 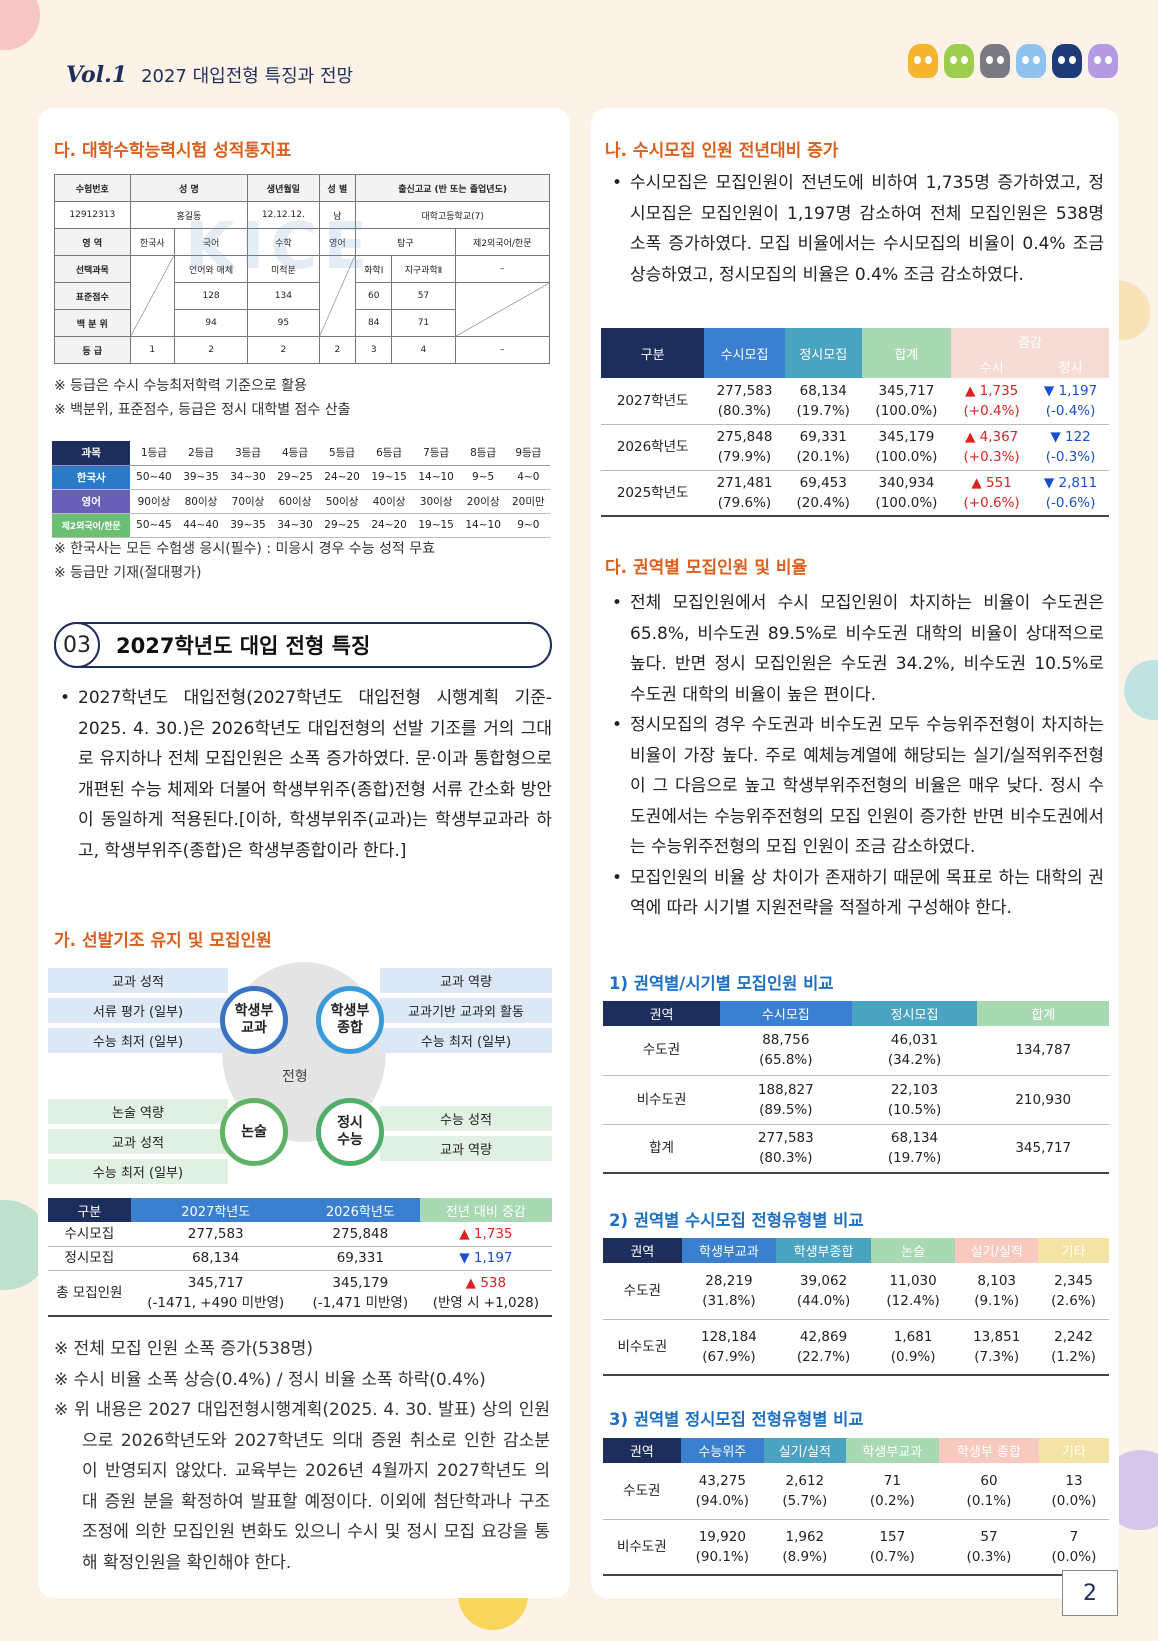 What do you see at coordinates (914, 1013) in the screenshot?
I see `col-header: 정시모집` at bounding box center [914, 1013].